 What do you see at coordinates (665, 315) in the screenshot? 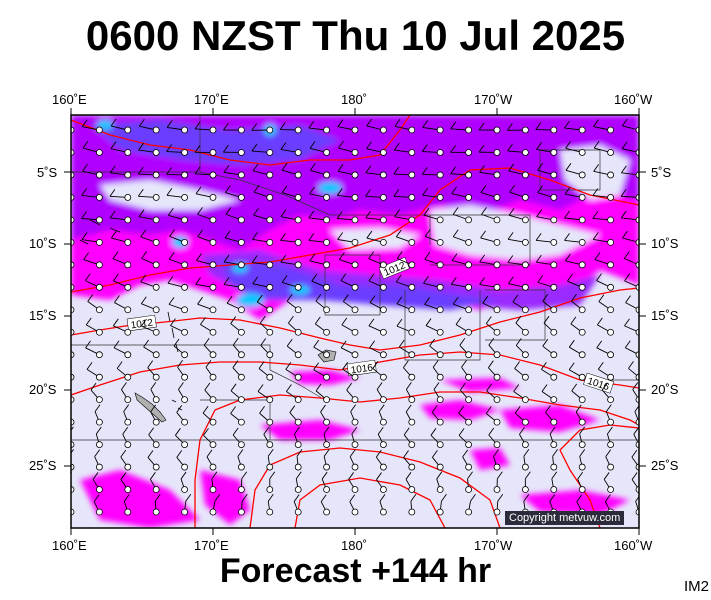
I see `lat-label-right: 15˚S` at bounding box center [665, 315].